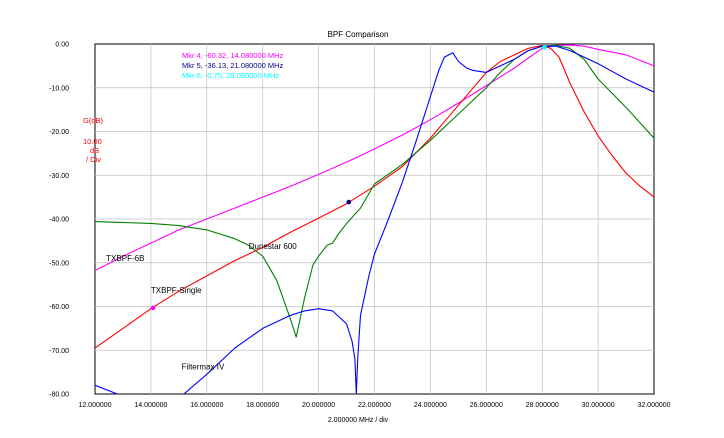 This screenshot has width=724, height=438. I want to click on x-tick-label: 14.000000, so click(150, 405).